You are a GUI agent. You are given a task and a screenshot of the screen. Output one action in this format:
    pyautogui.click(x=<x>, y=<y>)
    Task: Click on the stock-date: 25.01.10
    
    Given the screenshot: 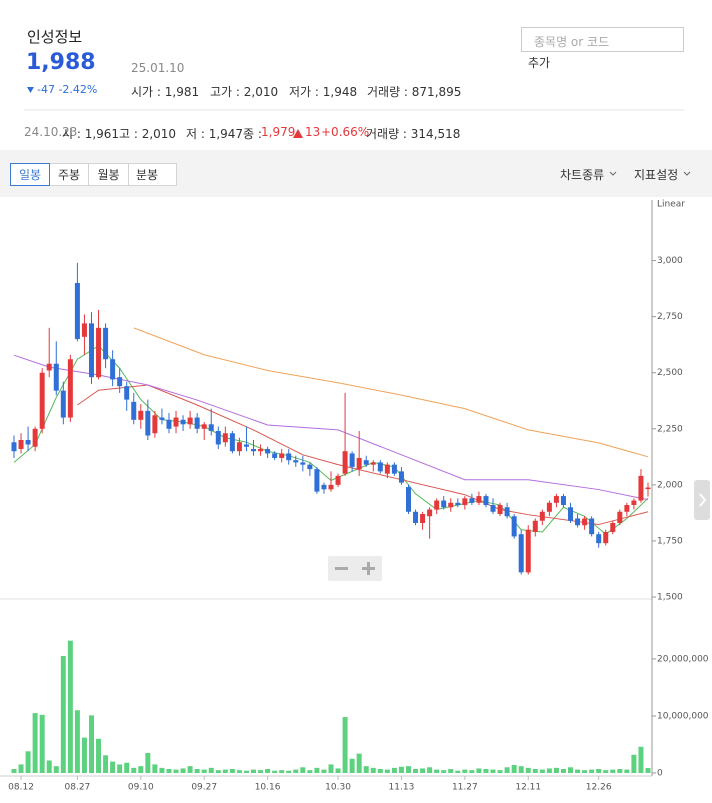 What is the action you would take?
    pyautogui.click(x=158, y=68)
    